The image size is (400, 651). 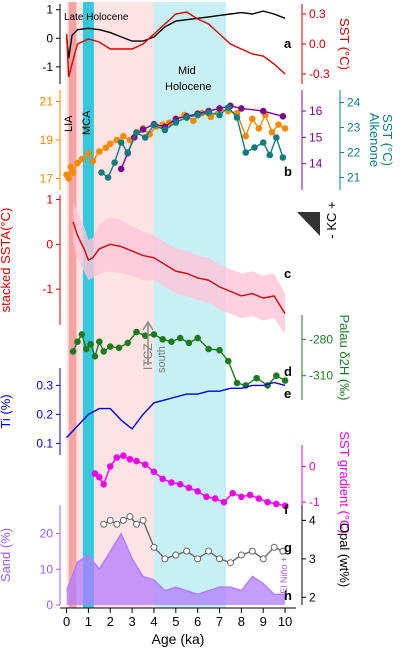 What do you see at coordinates (387, 140) in the screenshot?
I see `panel-b-axis-title: SST (°C)` at bounding box center [387, 140].